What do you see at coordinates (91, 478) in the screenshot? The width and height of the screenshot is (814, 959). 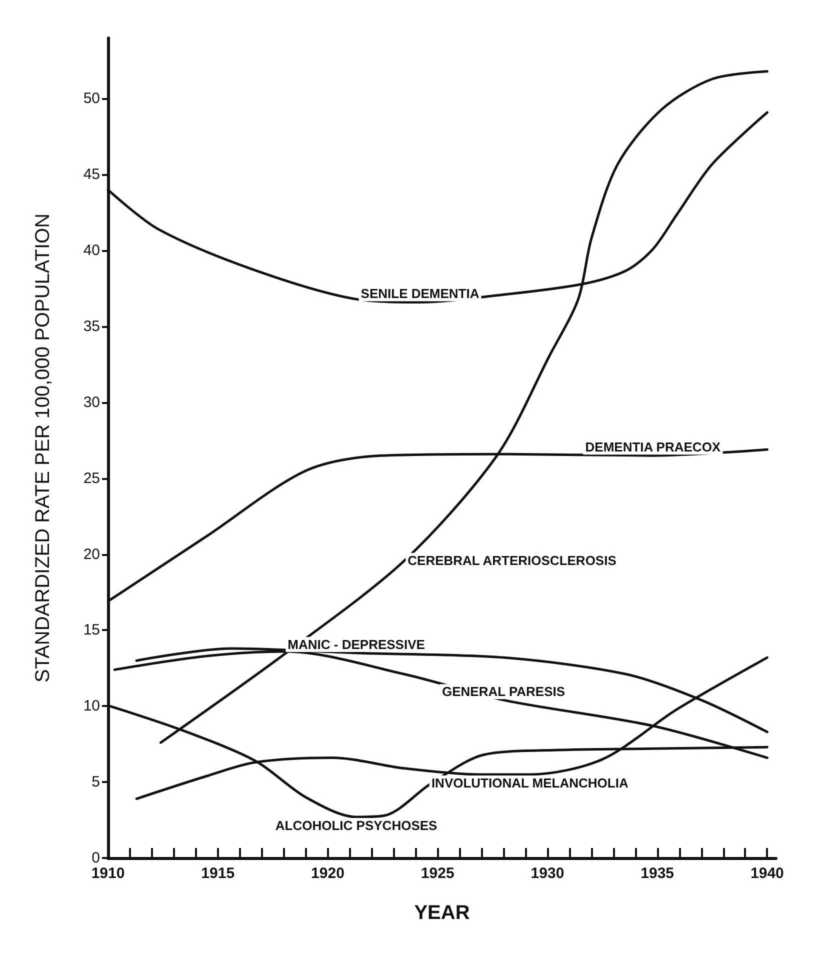 I see `y-tick-label: 25` at bounding box center [91, 478].